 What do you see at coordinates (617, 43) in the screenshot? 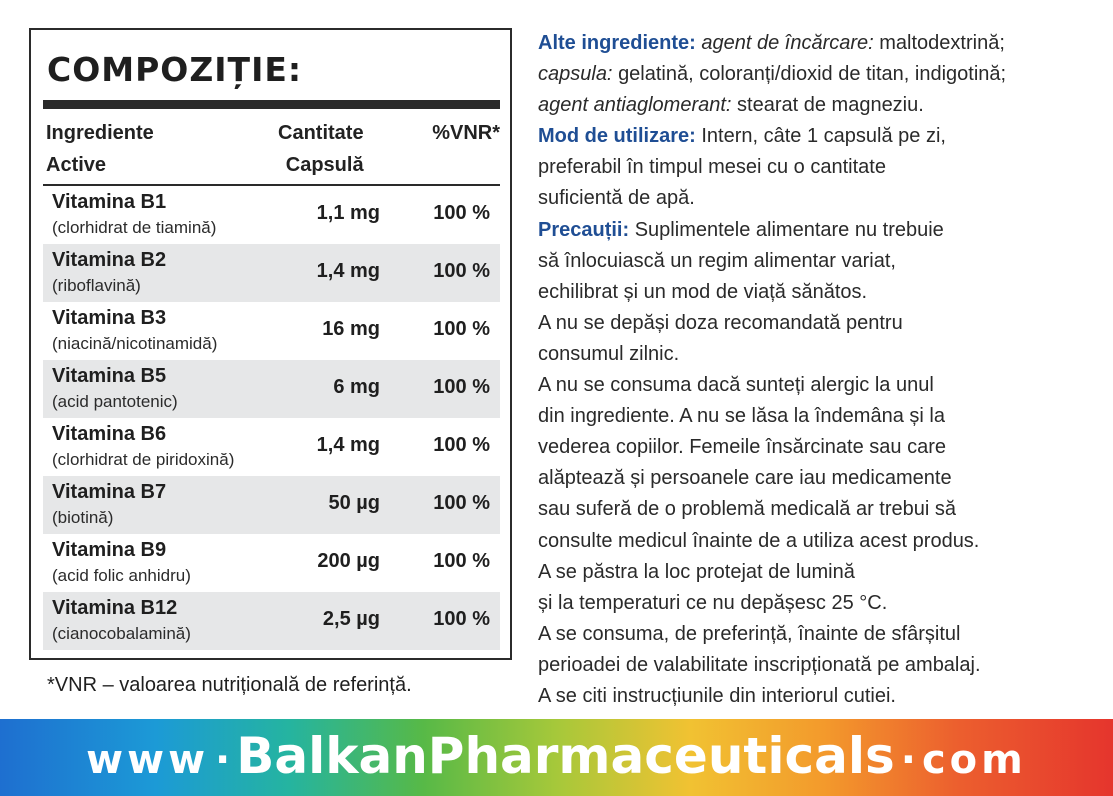
I see `other-ingredients-label: Alte ingrediente:` at bounding box center [617, 43].